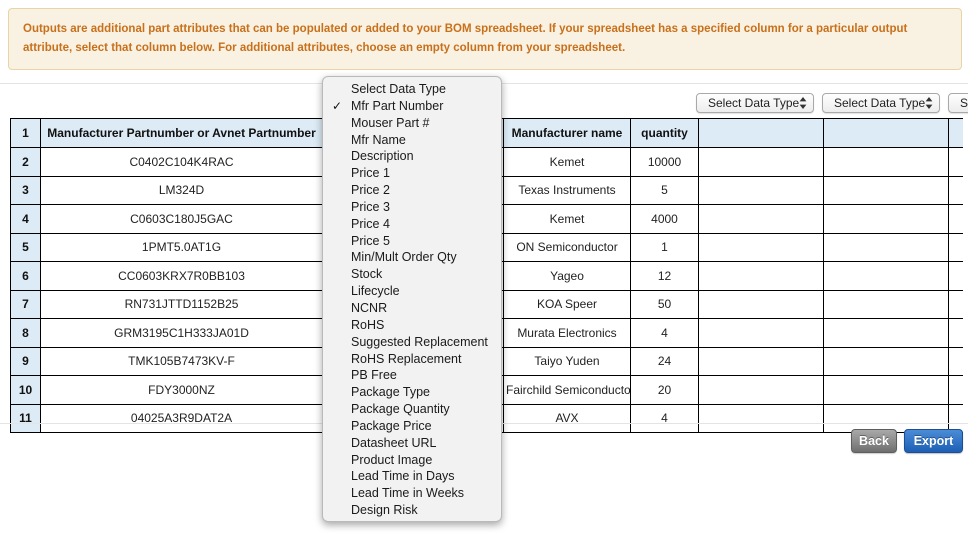  I want to click on cell-row-number: 10, so click(25, 390).